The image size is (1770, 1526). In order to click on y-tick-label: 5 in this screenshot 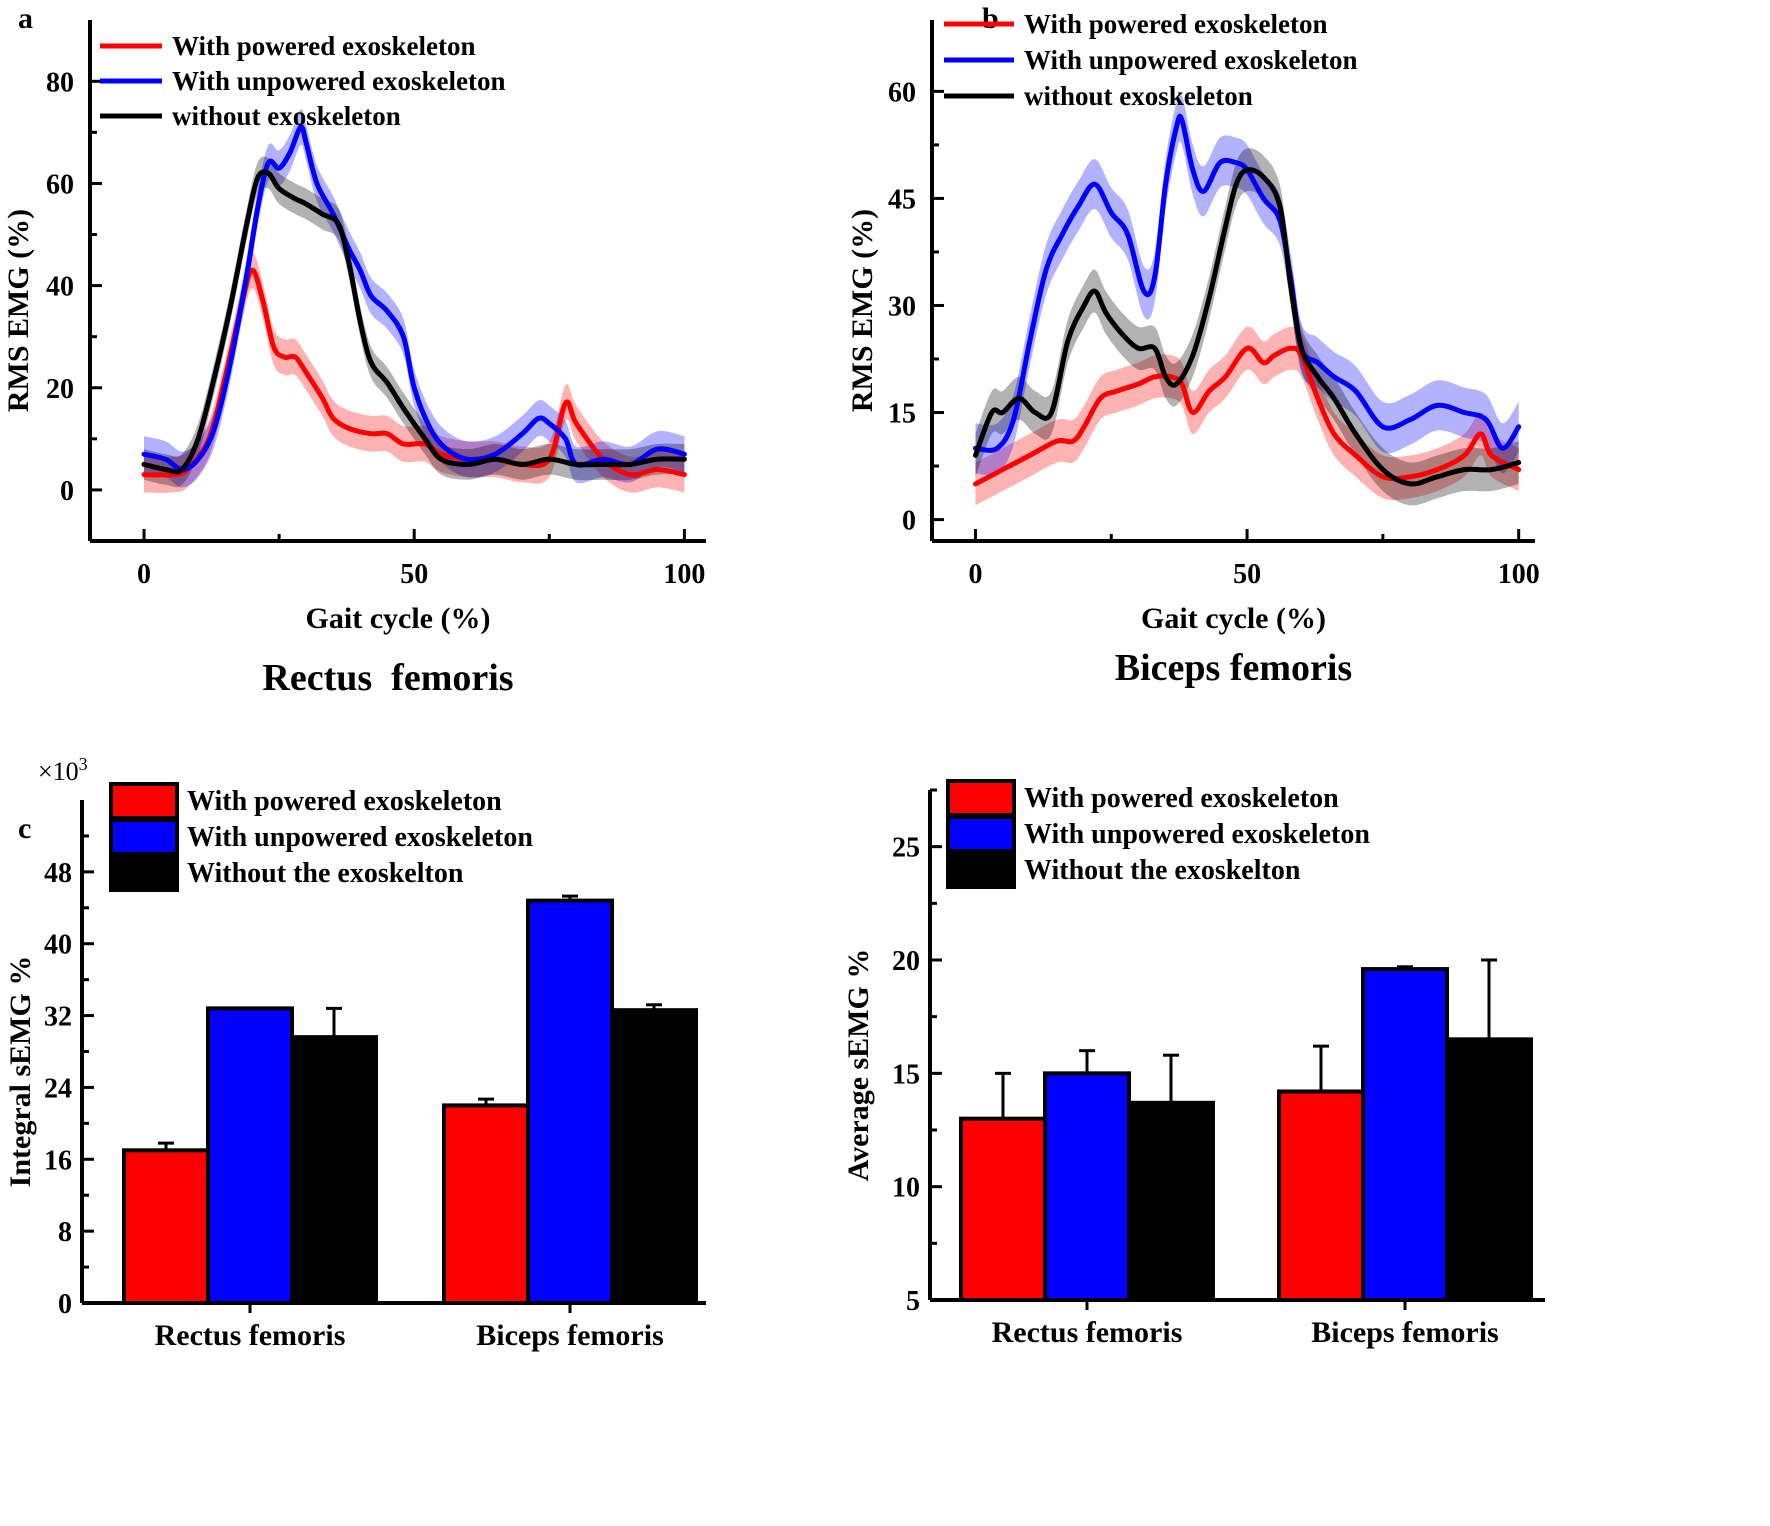, I will do `click(913, 1301)`.